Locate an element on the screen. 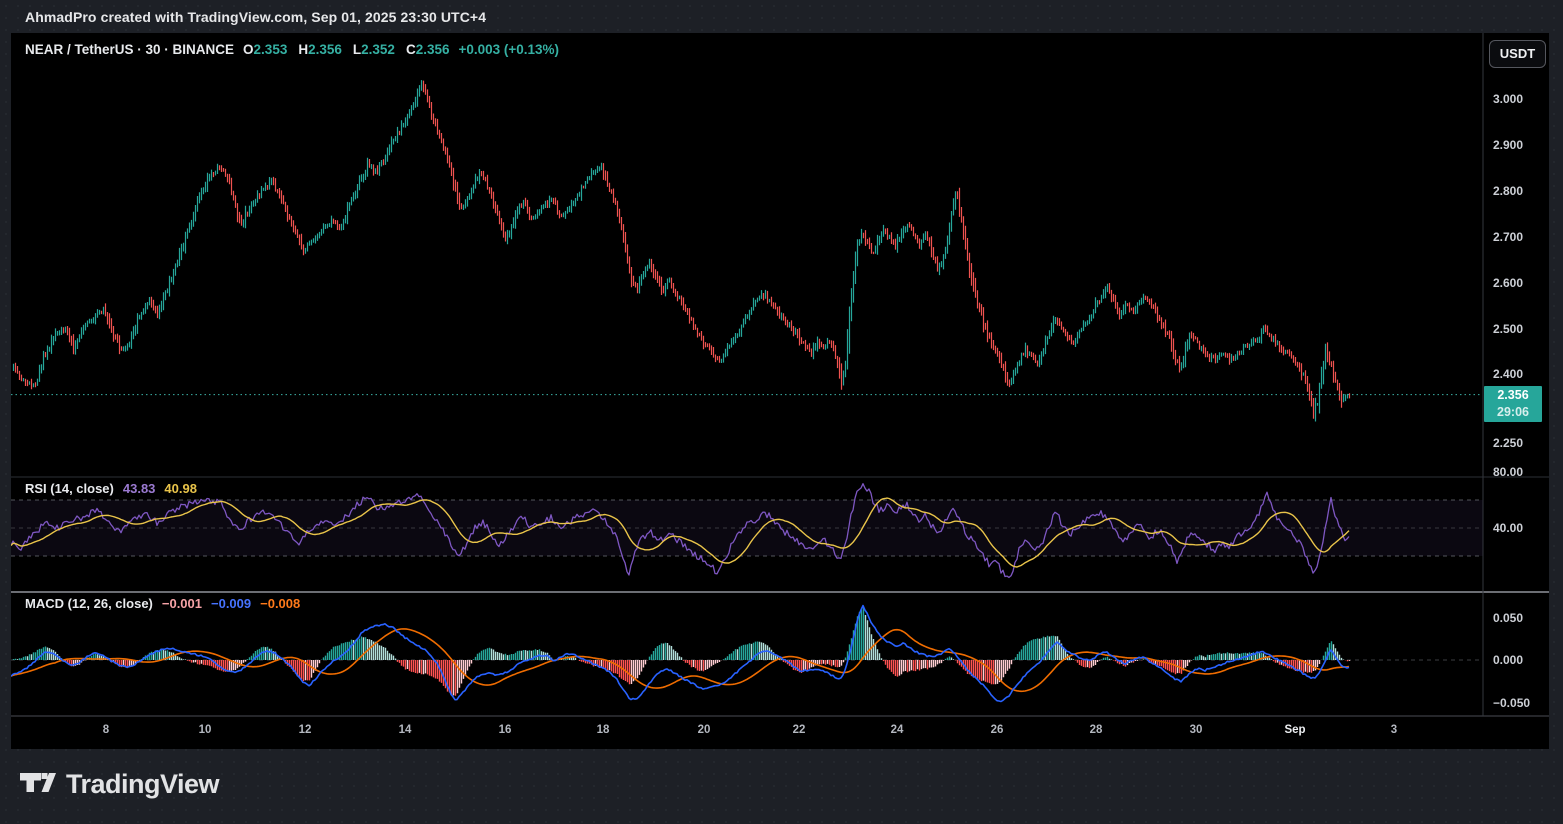 The image size is (1563, 824). change-value: +0.003 (+0.13%) is located at coordinates (509, 49).